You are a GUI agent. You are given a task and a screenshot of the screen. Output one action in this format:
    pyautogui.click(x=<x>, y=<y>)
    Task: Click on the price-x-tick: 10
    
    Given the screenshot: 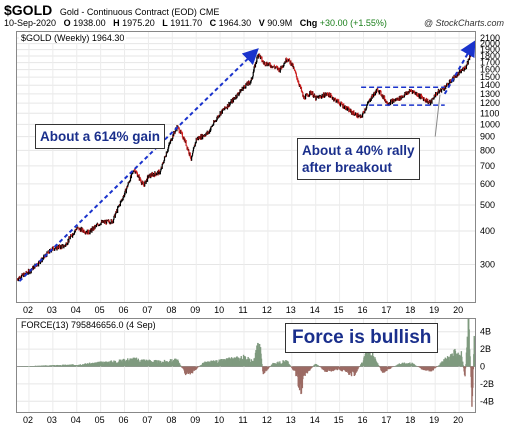 What is the action you would take?
    pyautogui.click(x=219, y=310)
    